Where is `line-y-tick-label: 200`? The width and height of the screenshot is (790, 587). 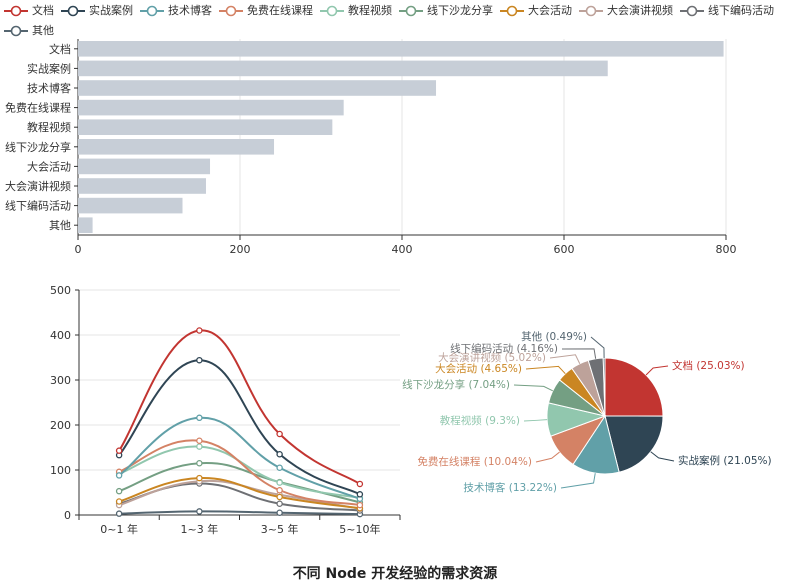
line-y-tick-label: 200 is located at coordinates (60, 425).